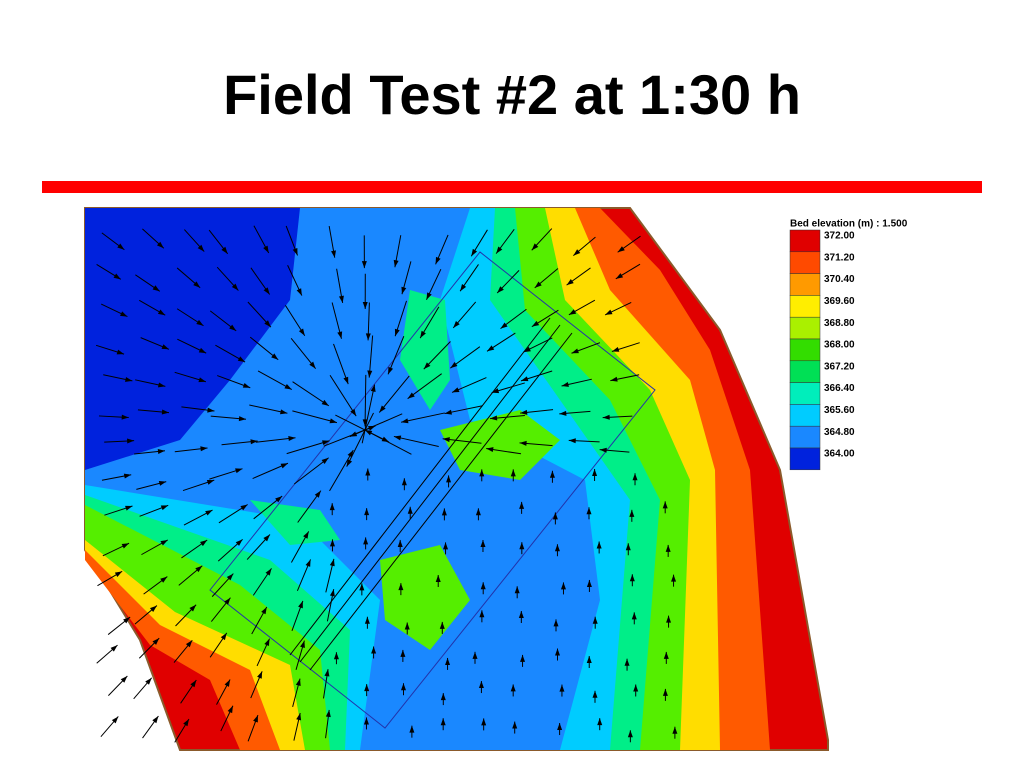 This screenshot has width=1024, height=768. Describe the element at coordinates (839, 454) in the screenshot. I see `legend-label: 364.00` at that location.